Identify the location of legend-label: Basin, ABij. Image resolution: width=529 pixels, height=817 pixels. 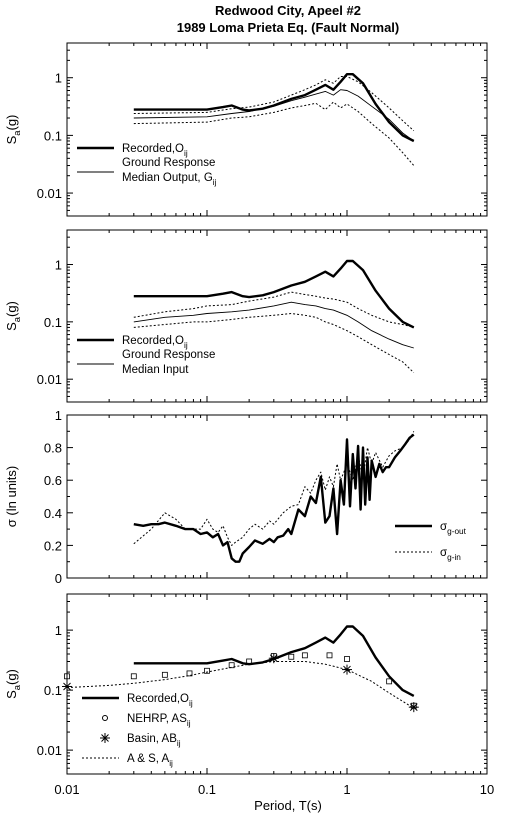
(154, 740).